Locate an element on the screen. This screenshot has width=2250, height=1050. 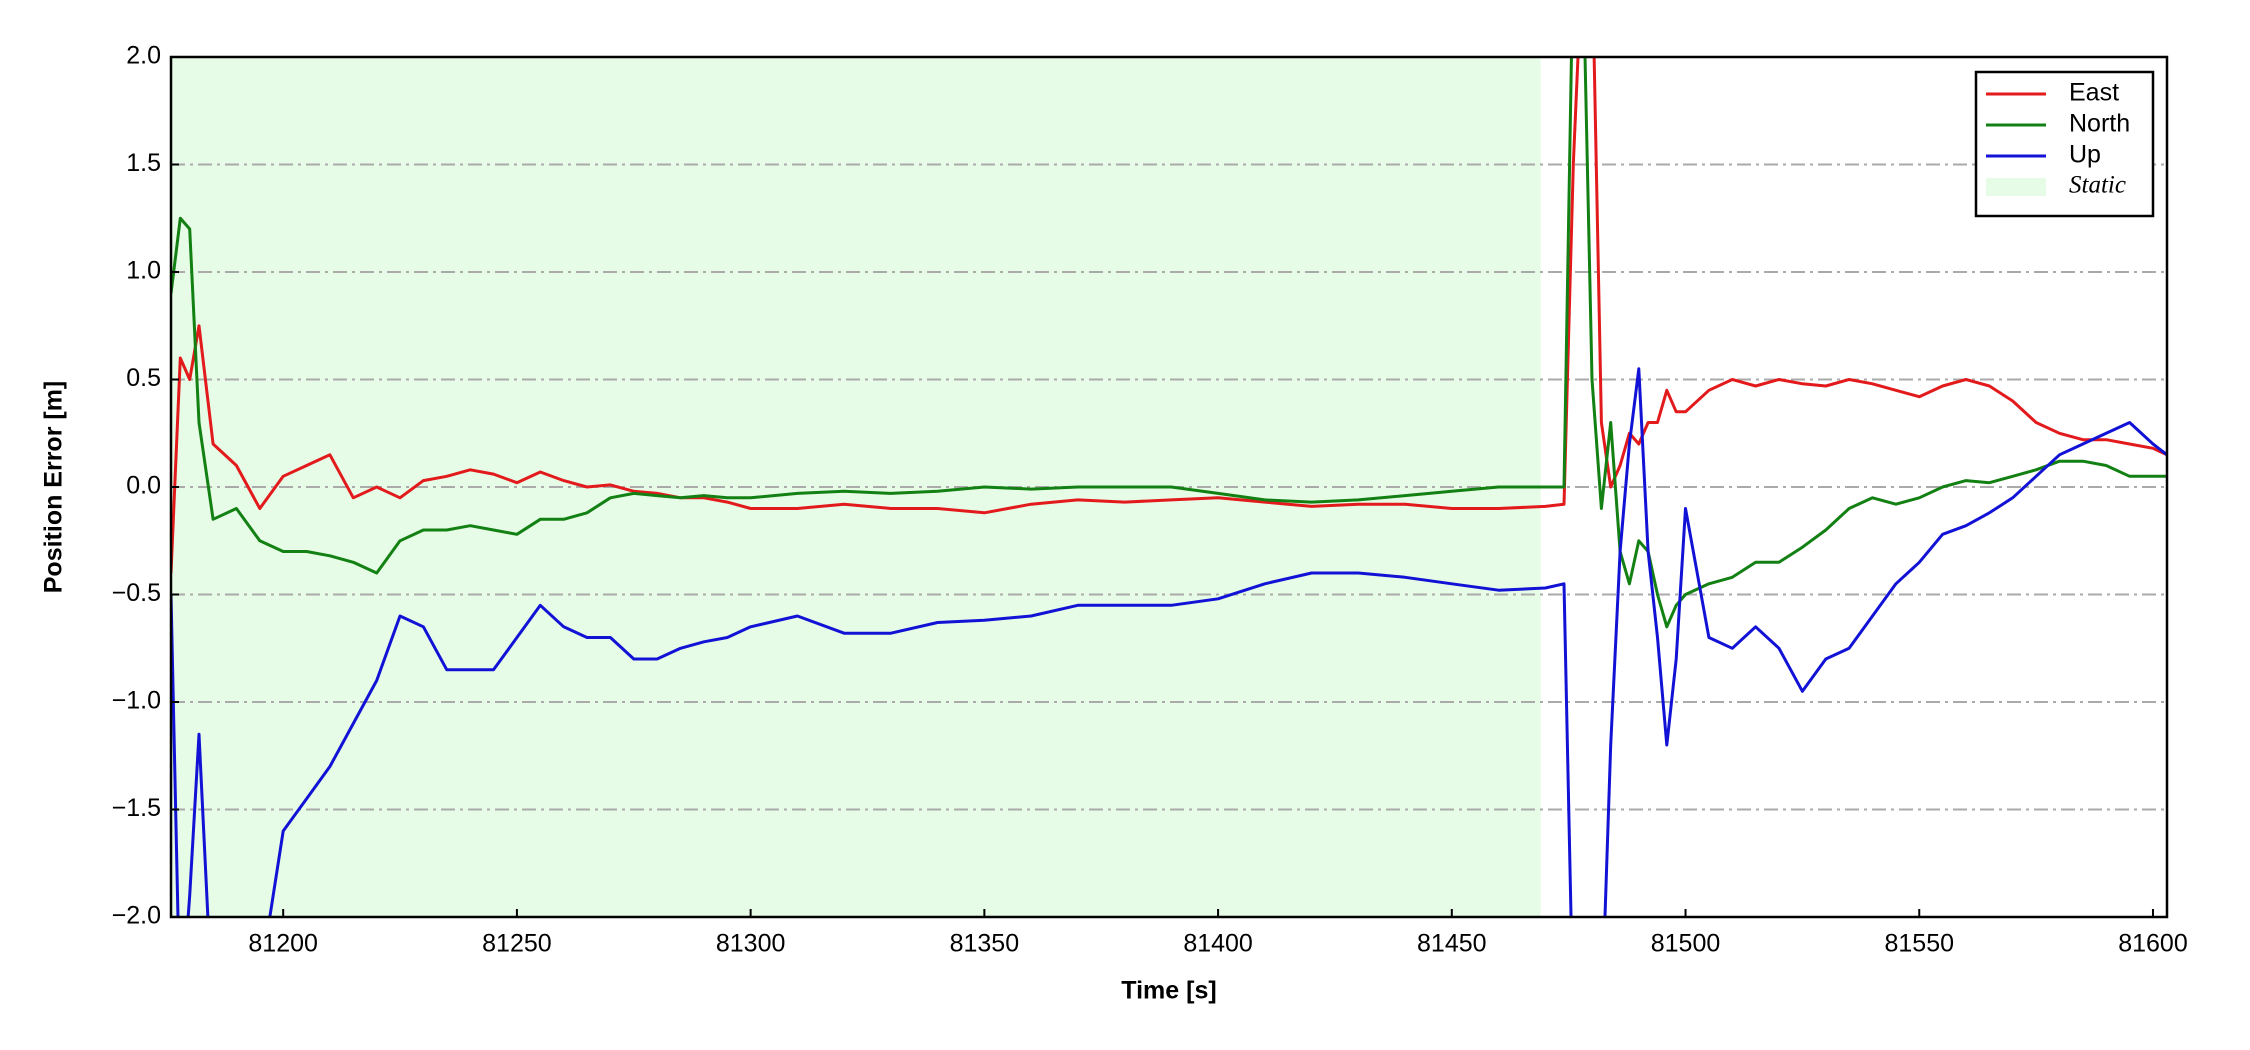
x-tick-label: 81350 is located at coordinates (985, 944).